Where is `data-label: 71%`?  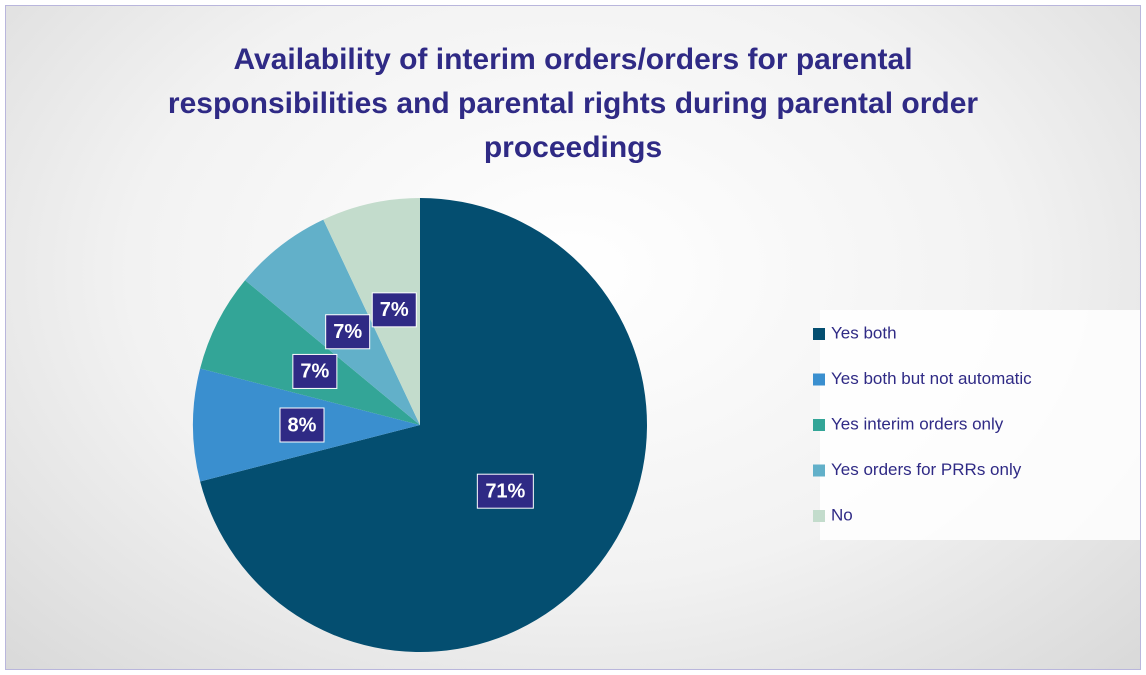 data-label: 71% is located at coordinates (505, 491).